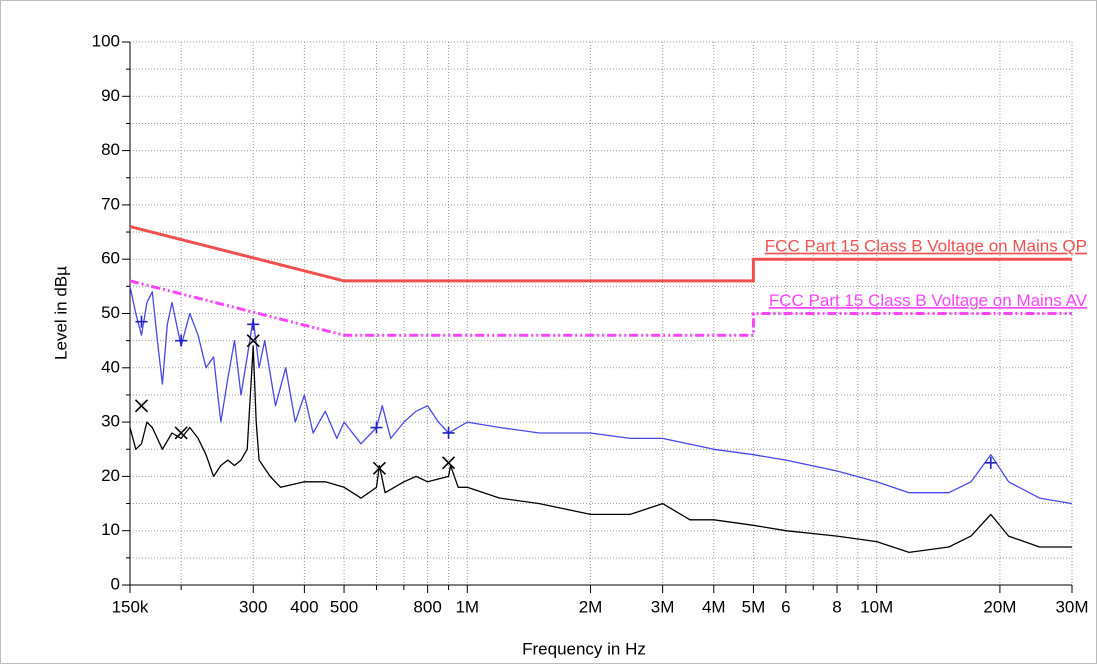  What do you see at coordinates (110, 529) in the screenshot?
I see `y-tick-label: 10` at bounding box center [110, 529].